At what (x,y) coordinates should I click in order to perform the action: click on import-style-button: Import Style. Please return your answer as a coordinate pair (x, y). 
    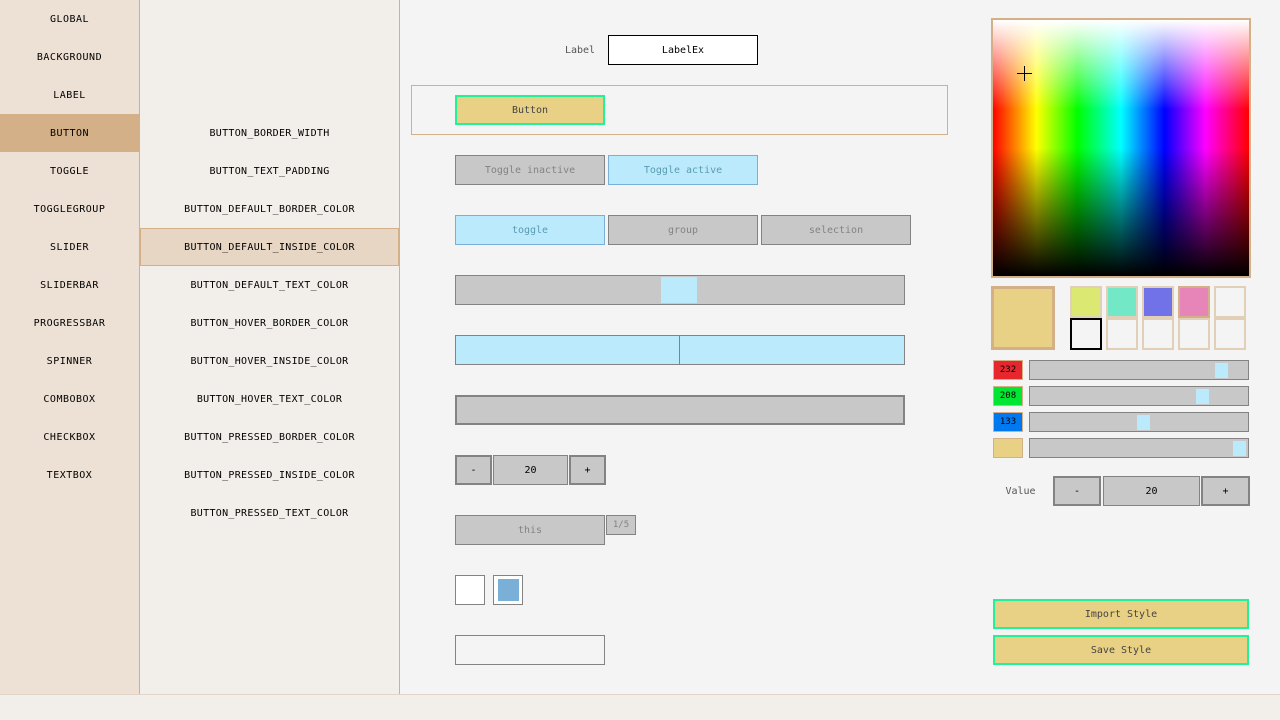
    Looking at the image, I should click on (1121, 614).